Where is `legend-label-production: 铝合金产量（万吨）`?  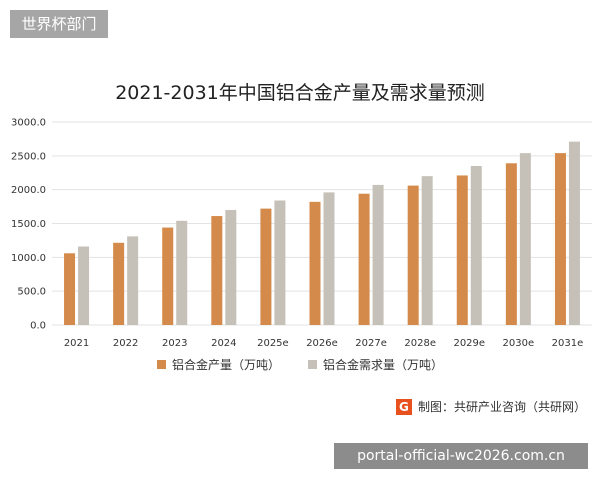 legend-label-production: 铝合金产量（万吨） is located at coordinates (225, 365).